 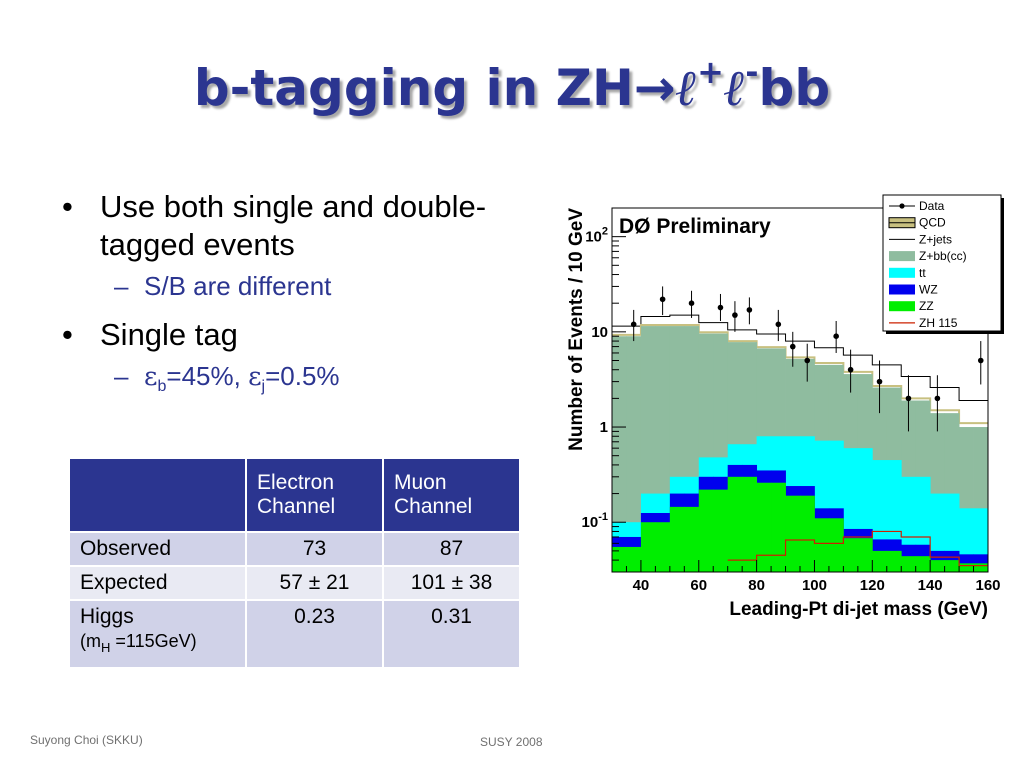 I want to click on y-tick-label: 10², so click(x=596, y=236).